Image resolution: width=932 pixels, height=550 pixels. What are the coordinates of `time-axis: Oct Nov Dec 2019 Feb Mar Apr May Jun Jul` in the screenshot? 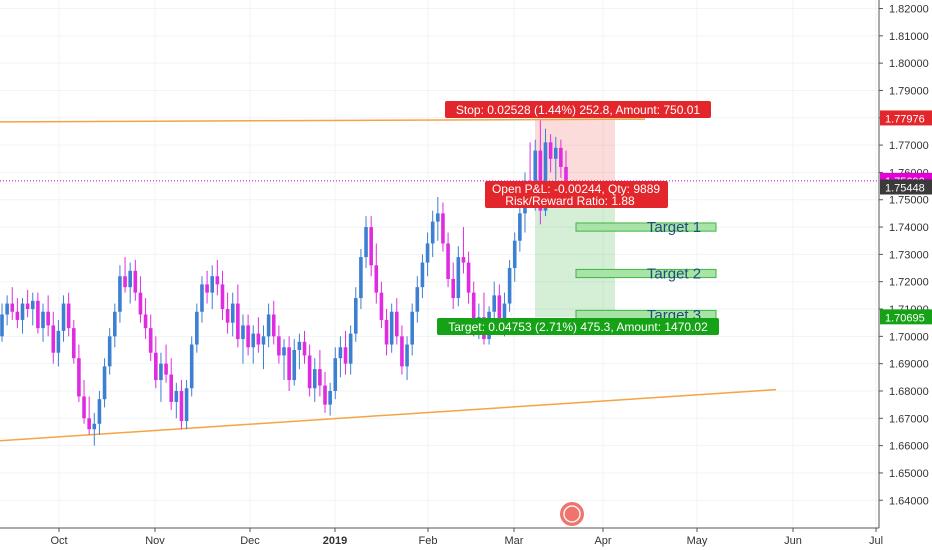 It's located at (441, 537).